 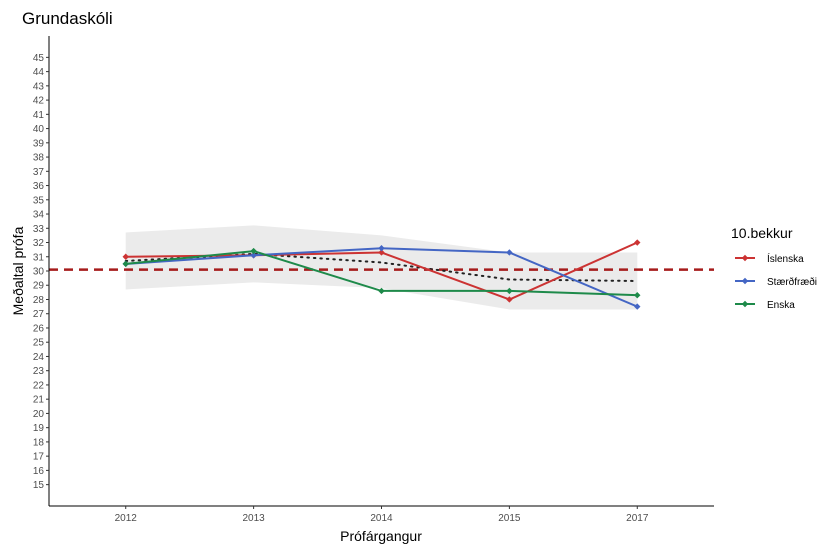 I want to click on confidence-band, so click(x=381, y=267).